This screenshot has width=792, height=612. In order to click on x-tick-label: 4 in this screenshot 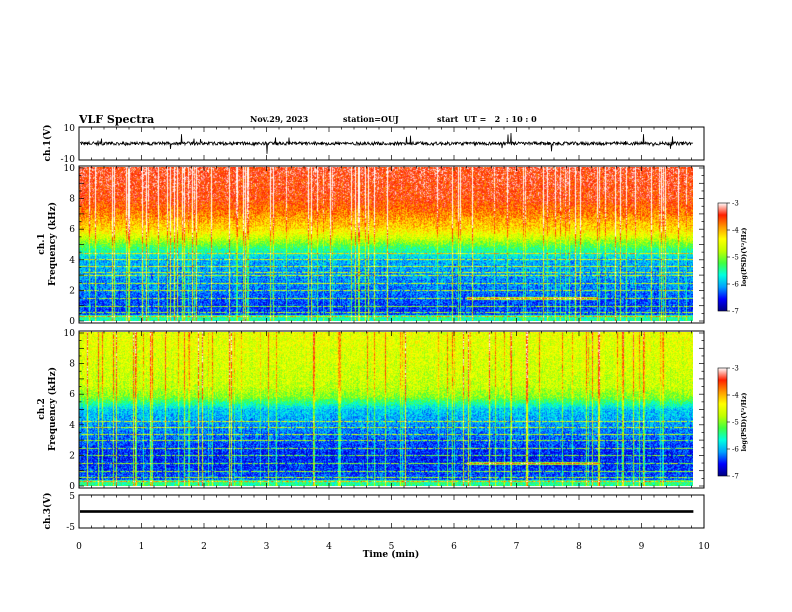, I will do `click(329, 547)`.